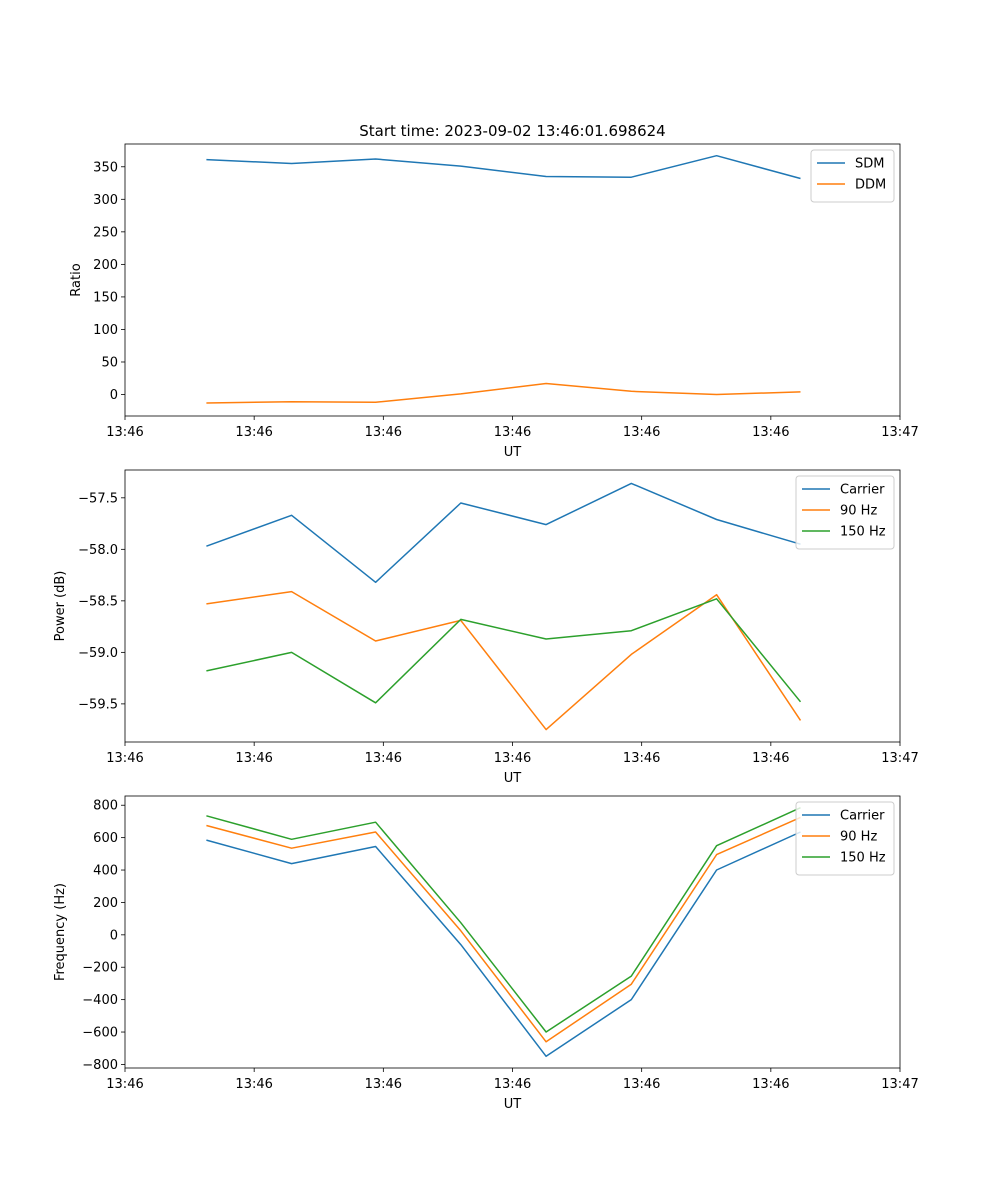 The width and height of the screenshot is (1000, 1200). I want to click on y-axis-label: Ratio, so click(76, 279).